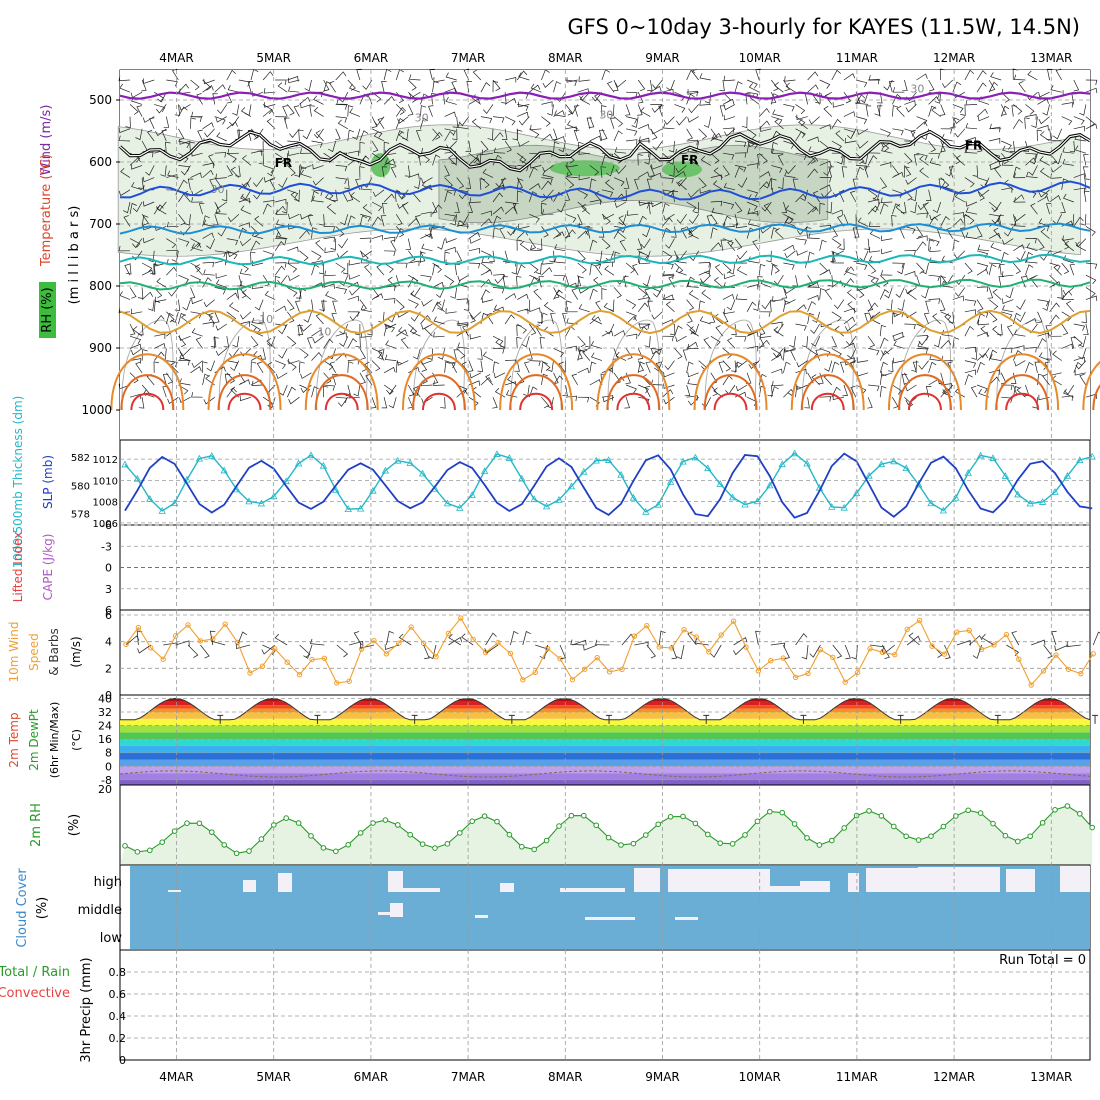  Describe the element at coordinates (553, 907) in the screenshot. I see `cloud-panel: high middle low Cloud Cover (%)` at that location.